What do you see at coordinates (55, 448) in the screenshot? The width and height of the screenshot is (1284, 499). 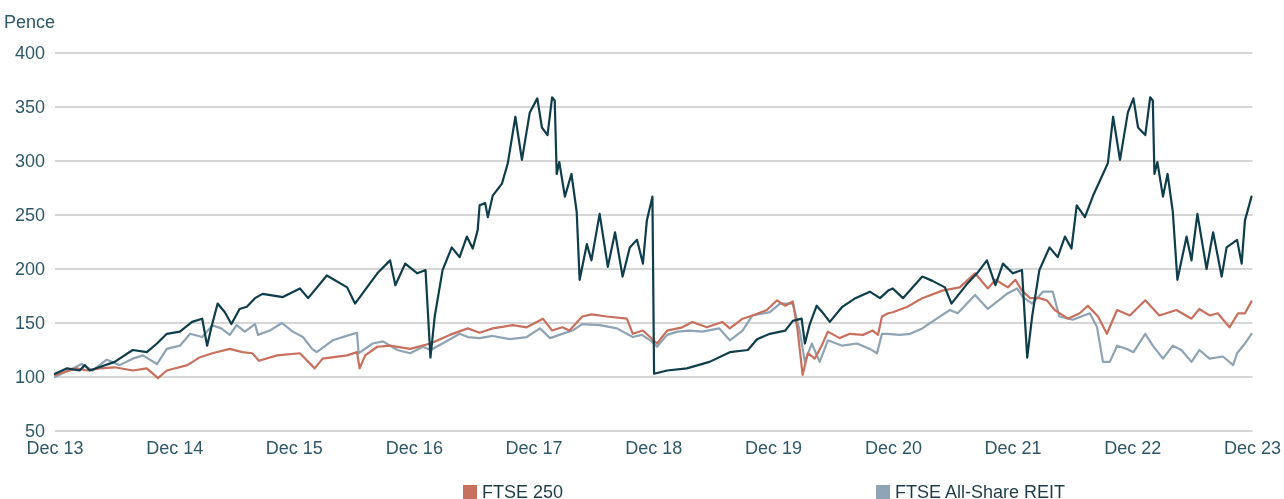 I see `x-tick-label: Dec 13` at bounding box center [55, 448].